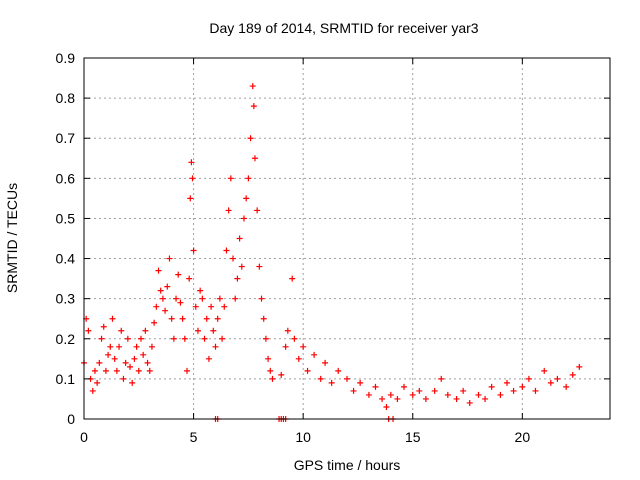 The image size is (640, 480). What do you see at coordinates (66, 339) in the screenshot?
I see `y-tick-label: 0.2` at bounding box center [66, 339].